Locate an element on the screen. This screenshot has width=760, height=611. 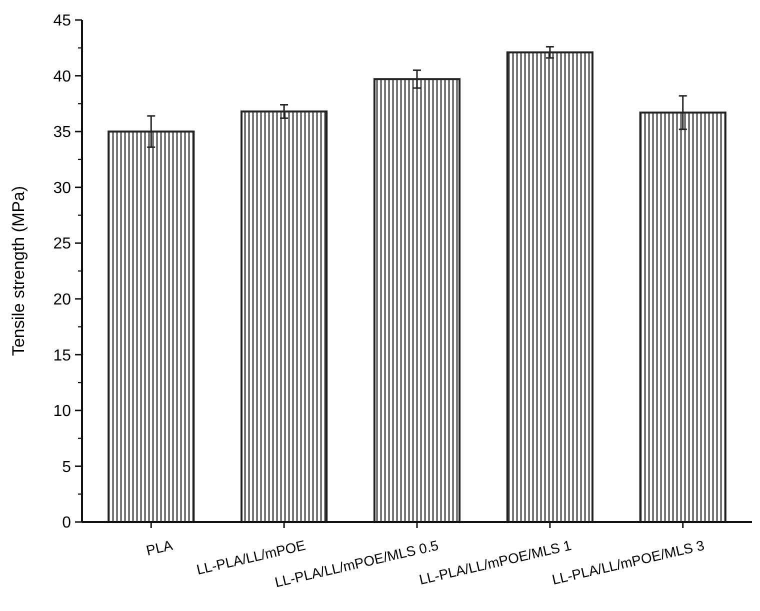
y-tick-label: 25 is located at coordinates (62, 244).